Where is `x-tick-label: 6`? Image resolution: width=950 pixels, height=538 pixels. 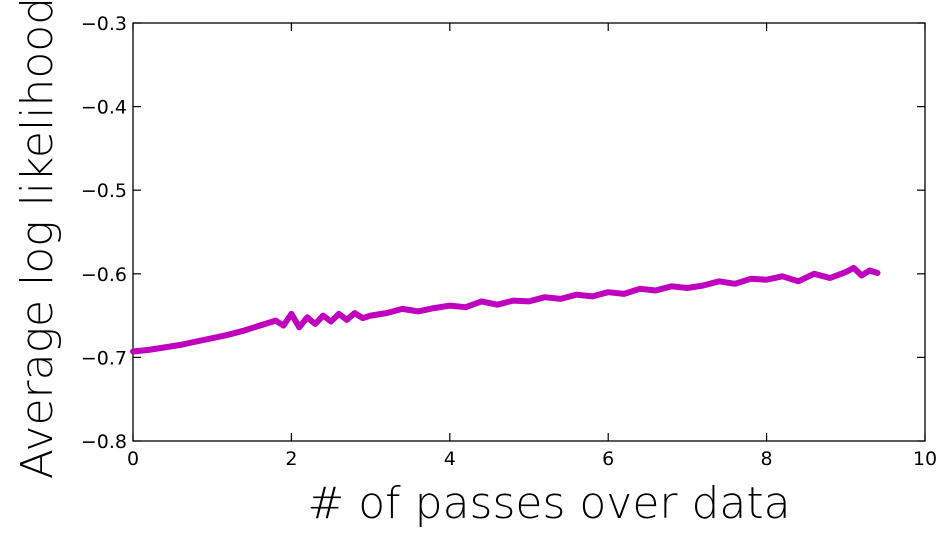 x-tick-label: 6 is located at coordinates (608, 459).